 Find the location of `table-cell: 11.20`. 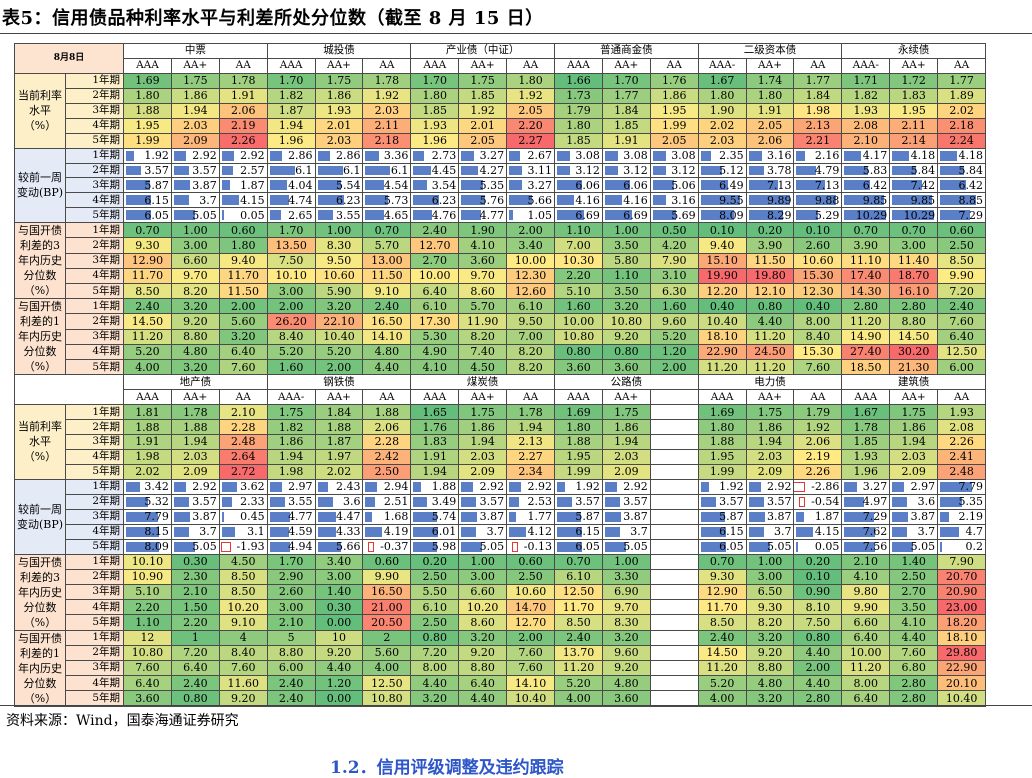

table-cell: 11.20 is located at coordinates (866, 668).